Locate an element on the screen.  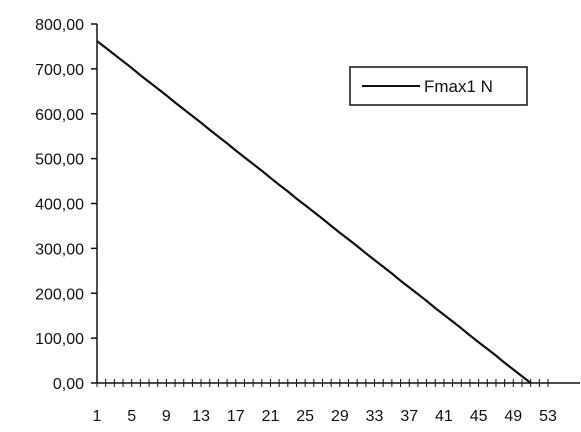
x-tick-label: 49 is located at coordinates (513, 416).